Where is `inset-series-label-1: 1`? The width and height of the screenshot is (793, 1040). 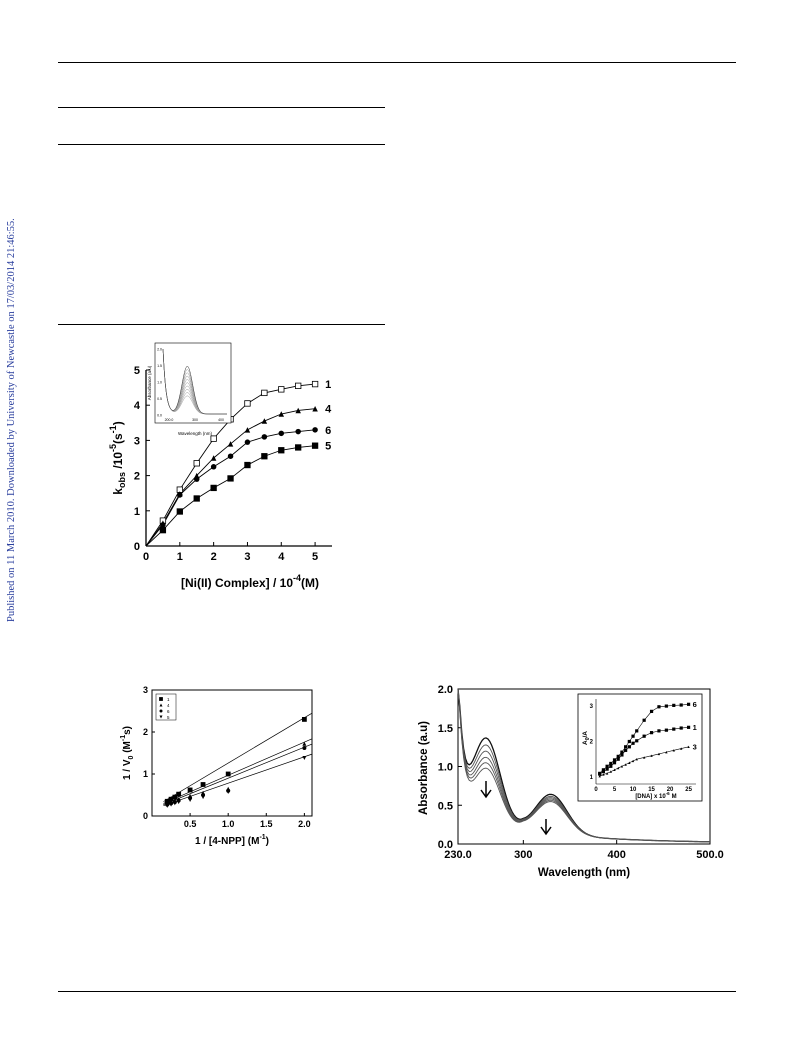 inset-series-label-1: 1 is located at coordinates (695, 727).